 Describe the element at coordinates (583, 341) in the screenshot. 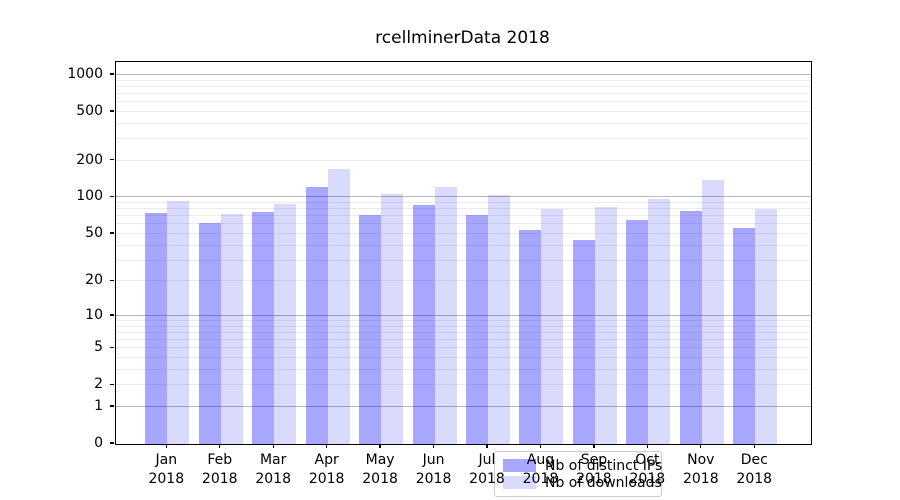

I see `bar-sep-distinct-ips` at that location.